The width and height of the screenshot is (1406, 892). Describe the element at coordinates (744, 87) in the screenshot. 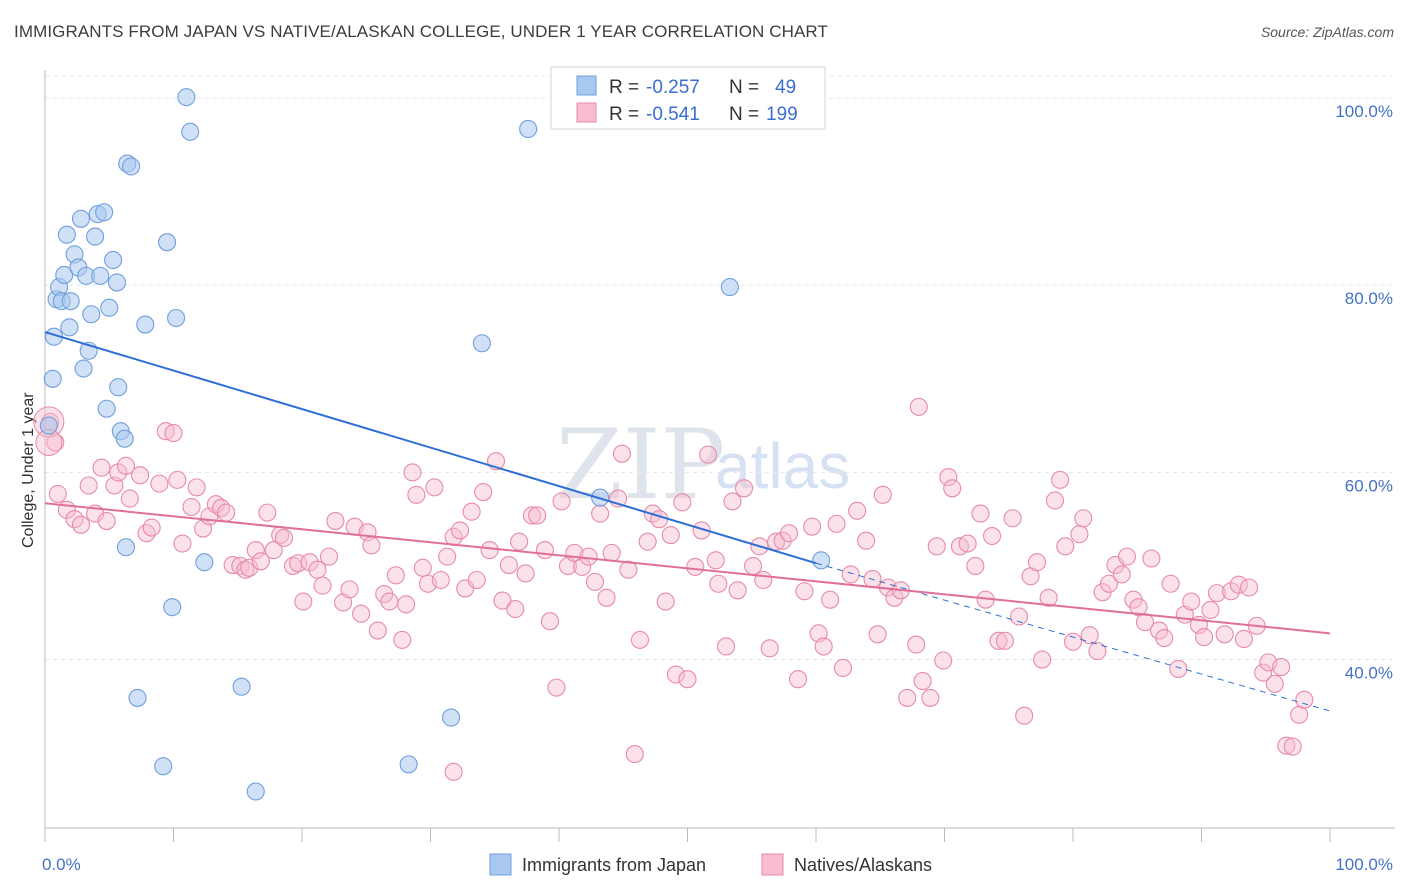

I see `legend-n-label-japan: N =` at that location.